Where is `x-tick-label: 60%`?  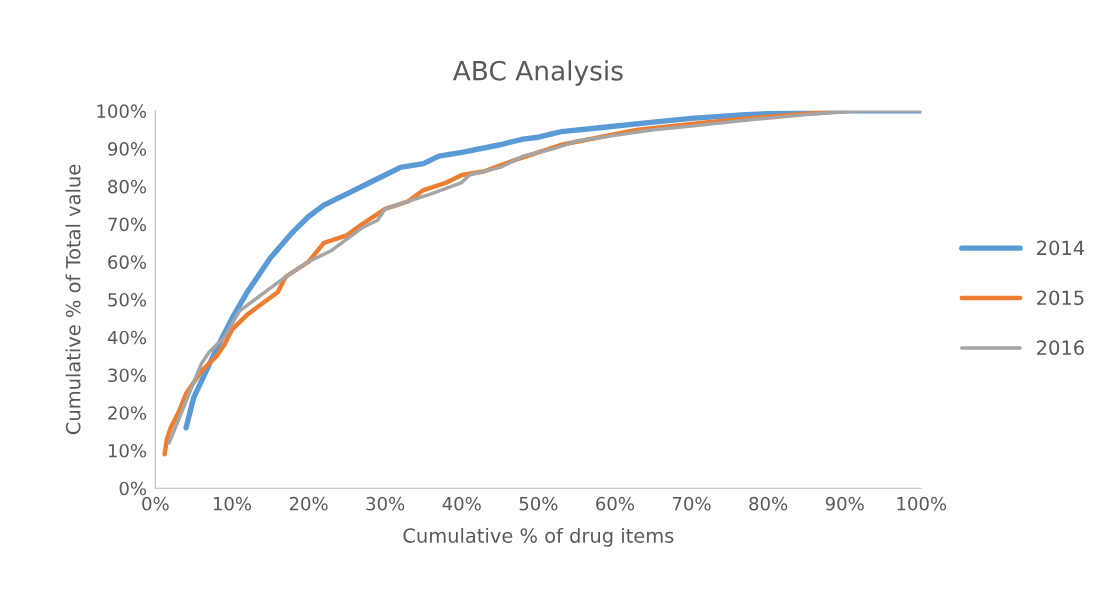
x-tick-label: 60% is located at coordinates (615, 503).